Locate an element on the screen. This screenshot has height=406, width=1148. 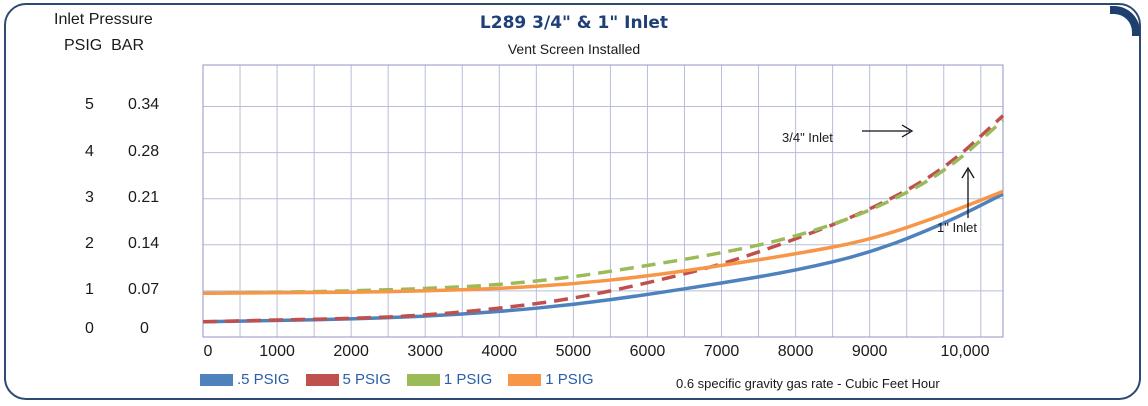
legend-label: .5 PSIG is located at coordinates (263, 379).